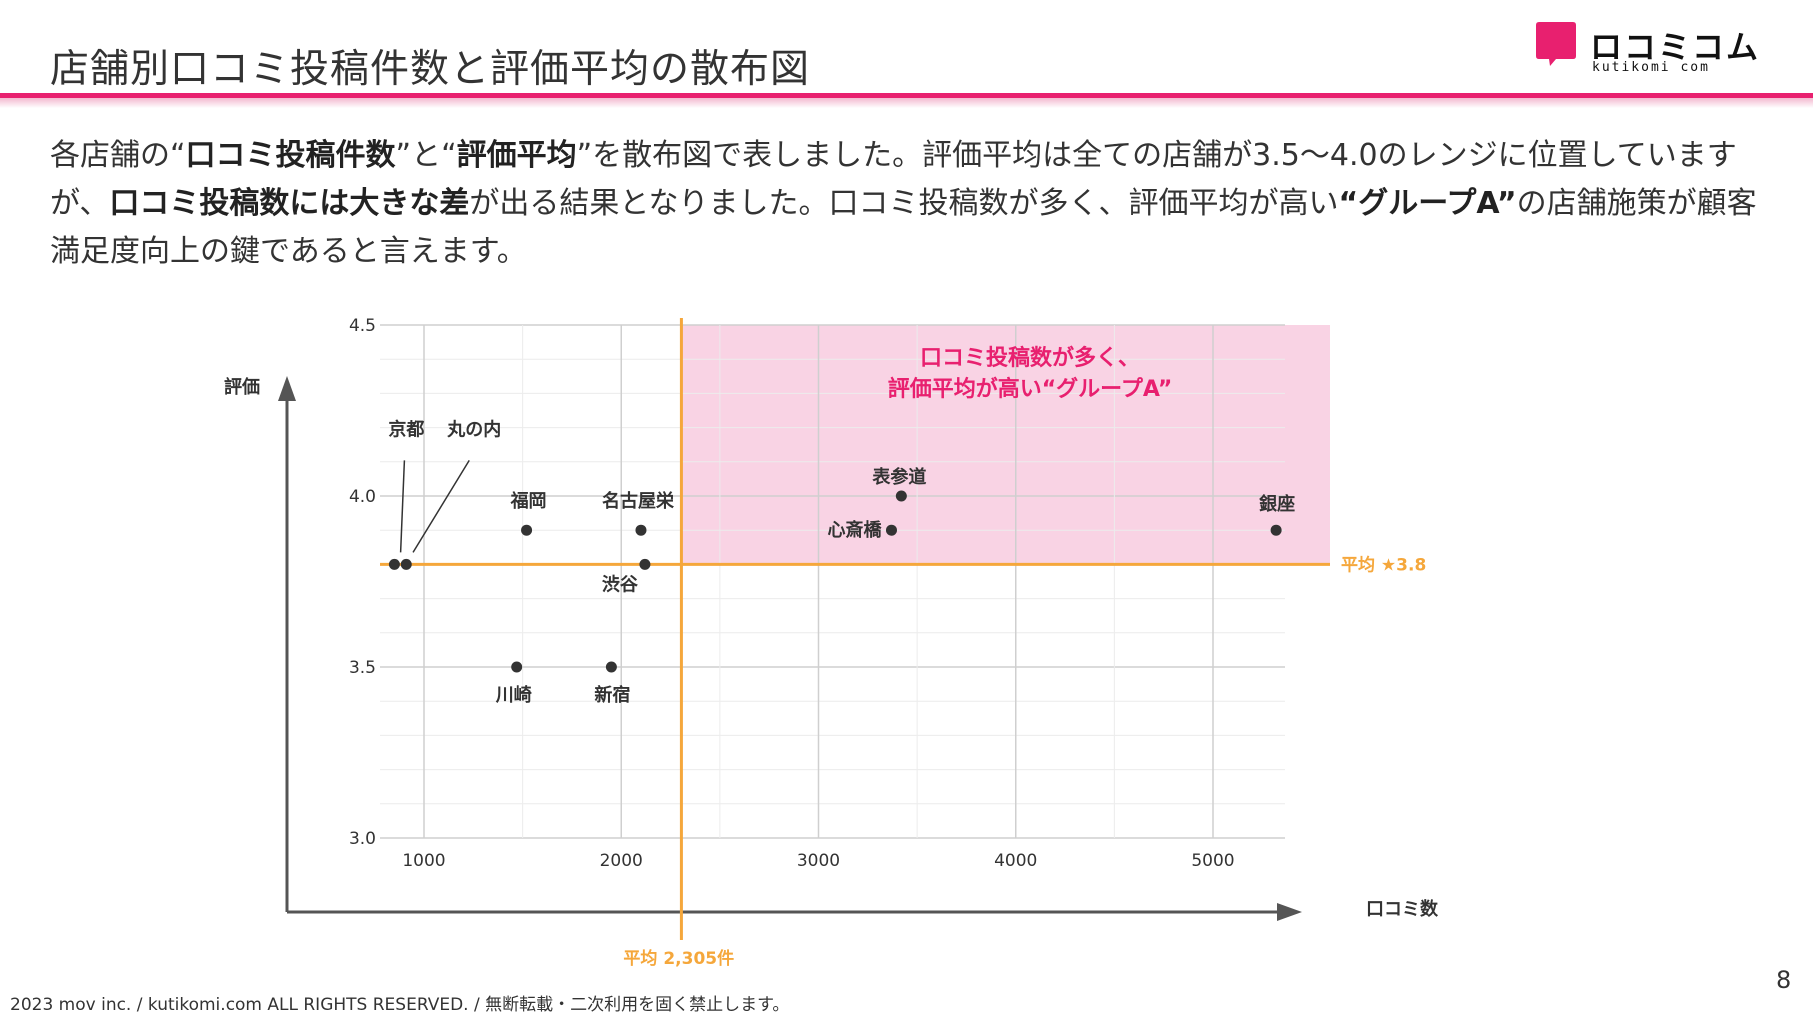 The width and height of the screenshot is (1813, 1020). I want to click on mean-x-label: 平均 2,305件, so click(678, 958).